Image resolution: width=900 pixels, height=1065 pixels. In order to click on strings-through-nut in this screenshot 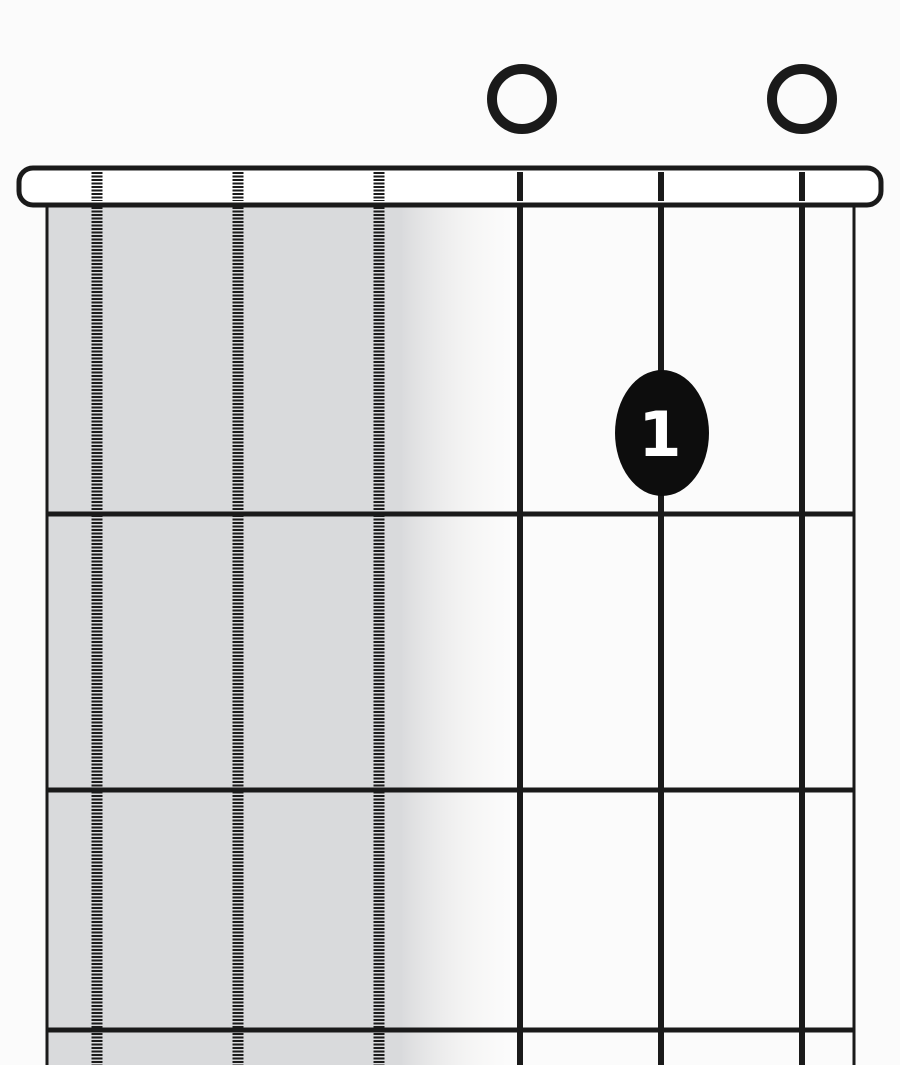, I will do `click(448, 186)`.